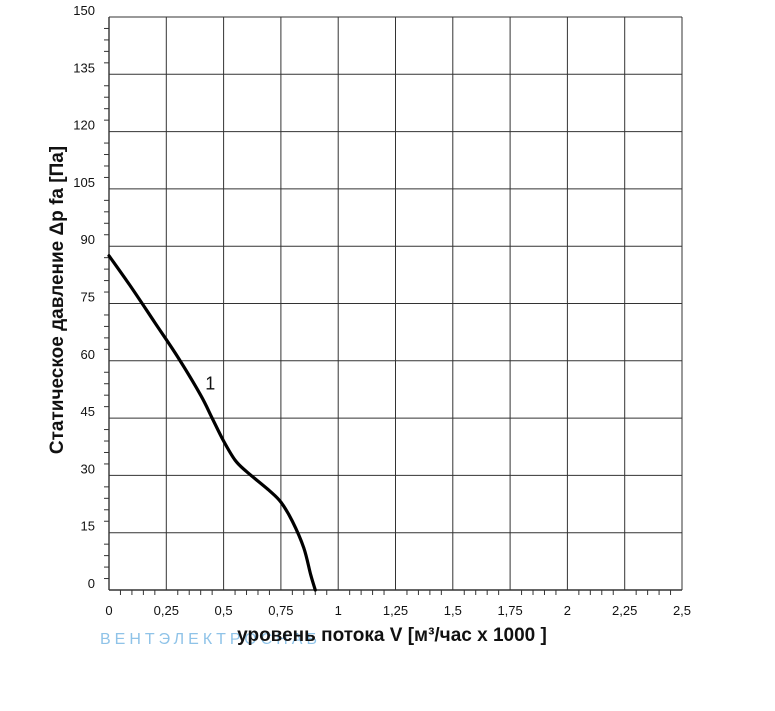  I want to click on x-tick-label: 0, so click(108, 610).